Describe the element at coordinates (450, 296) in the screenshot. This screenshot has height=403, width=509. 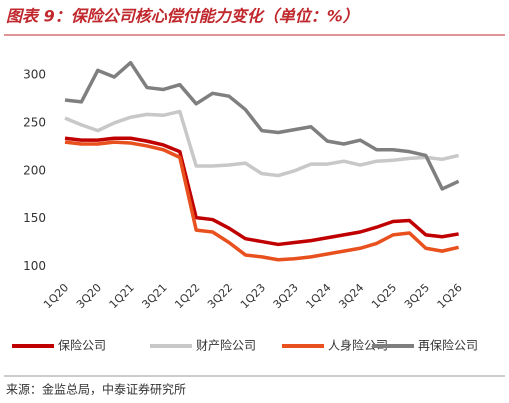
I see `x-tick-label: 1Q26` at that location.